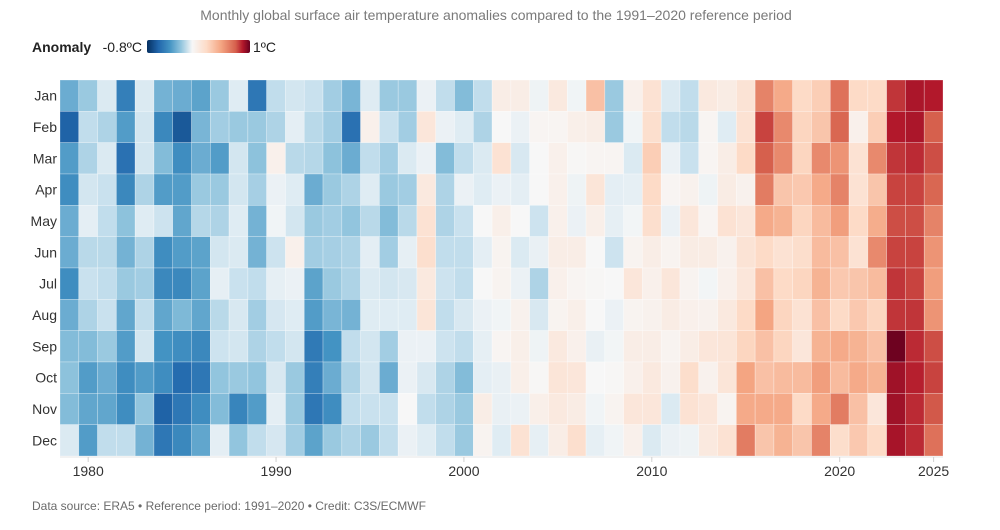 Image resolution: width=1000 pixels, height=530 pixels. I want to click on heatmap-cell-2000-dec, so click(464, 440).